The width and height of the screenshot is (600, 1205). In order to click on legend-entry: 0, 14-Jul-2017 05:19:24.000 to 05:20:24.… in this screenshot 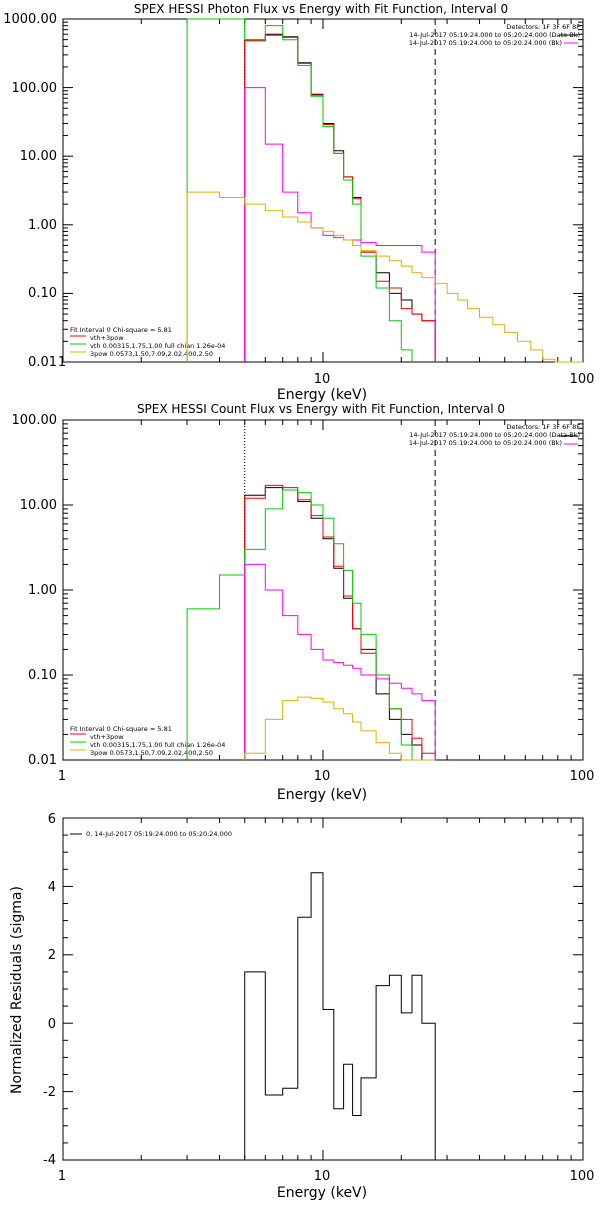, I will do `click(159, 834)`.